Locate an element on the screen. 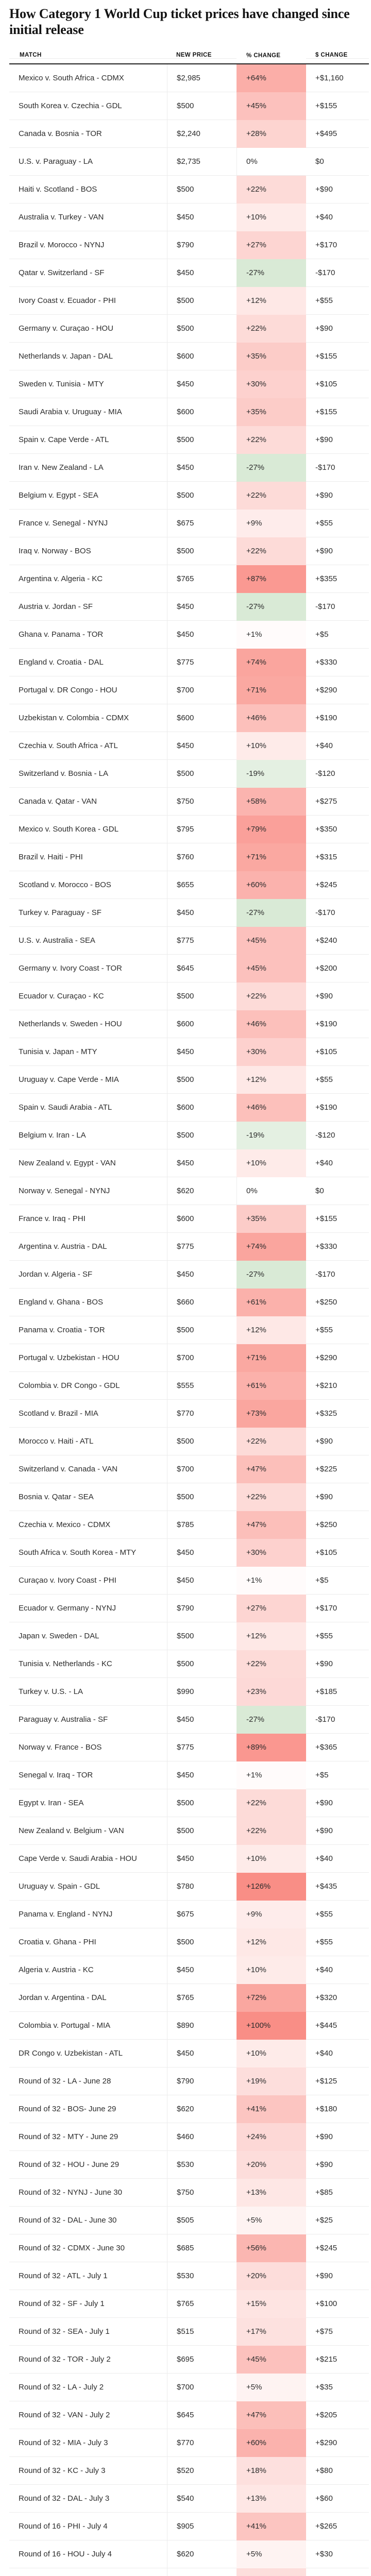 This screenshot has height=2576, width=371. pct-change-cell: -19% is located at coordinates (271, 1135).